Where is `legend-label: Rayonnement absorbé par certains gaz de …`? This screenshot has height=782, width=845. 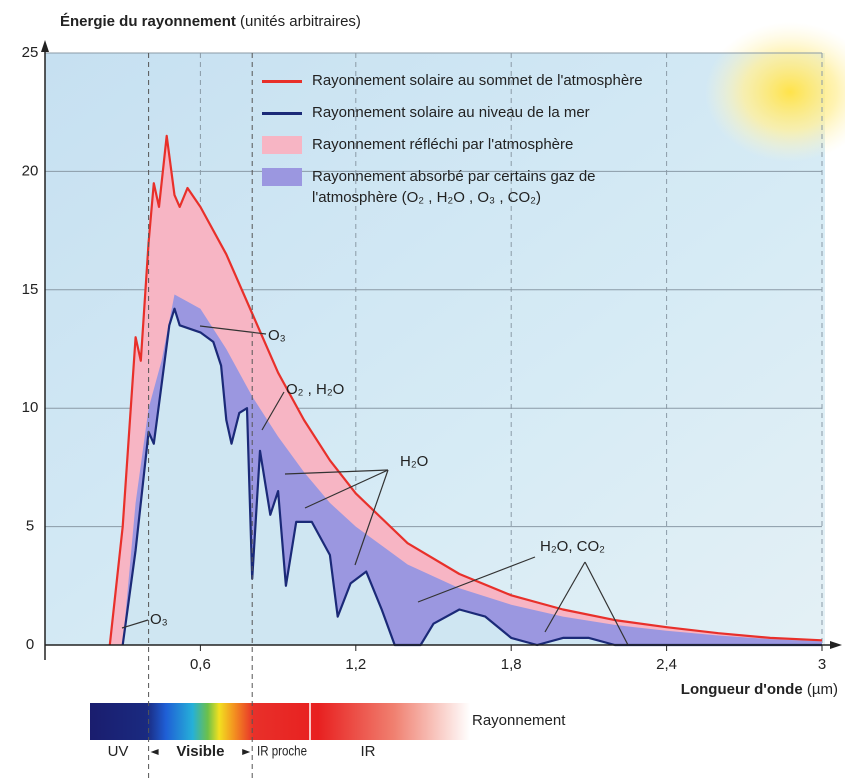
legend-label: Rayonnement absorbé par certains gaz de … is located at coordinates (454, 187).